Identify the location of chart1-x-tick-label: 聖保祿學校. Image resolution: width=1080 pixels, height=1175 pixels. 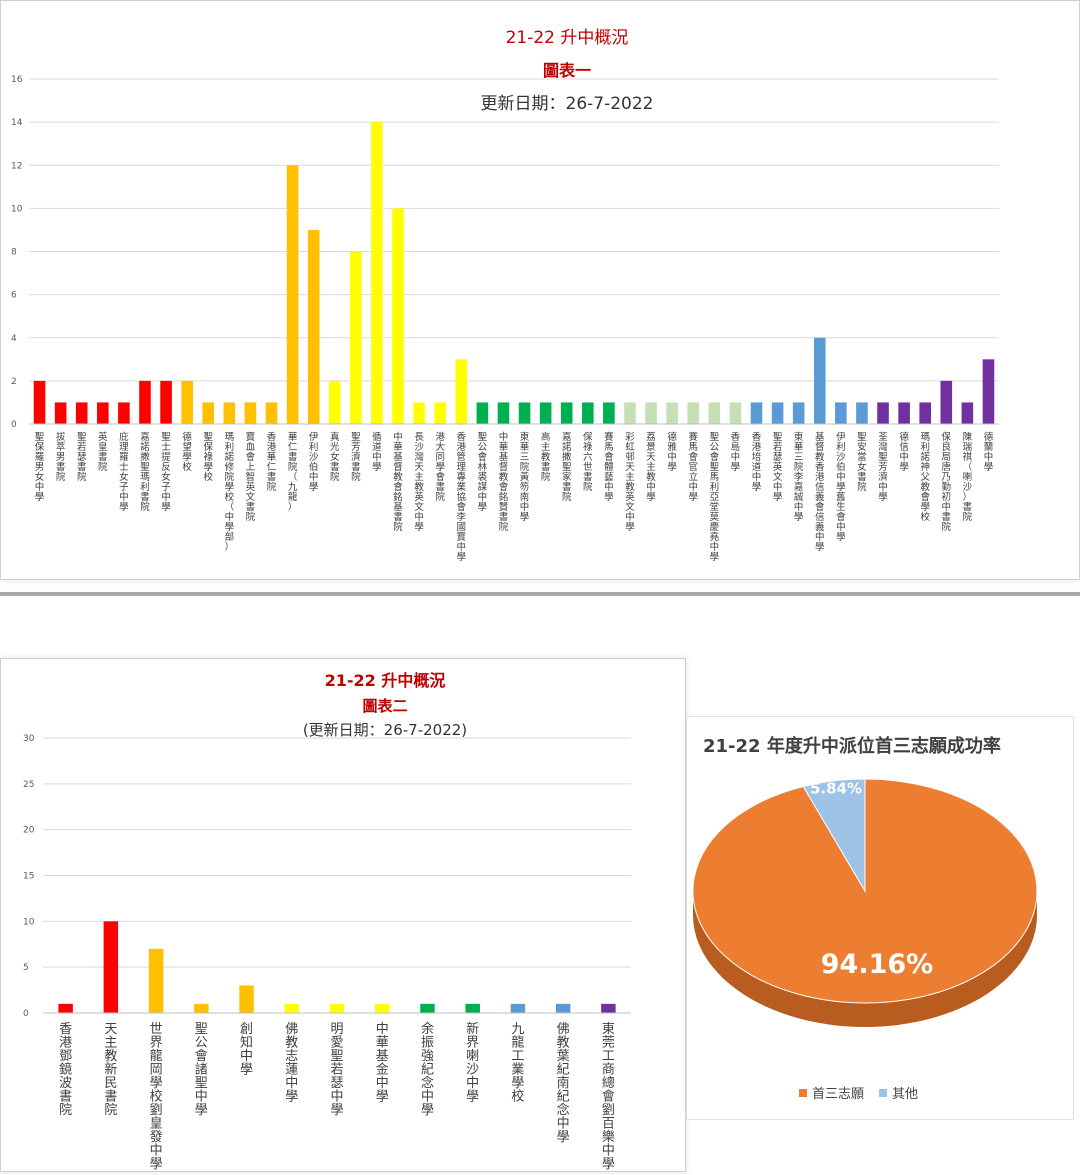
(208, 457).